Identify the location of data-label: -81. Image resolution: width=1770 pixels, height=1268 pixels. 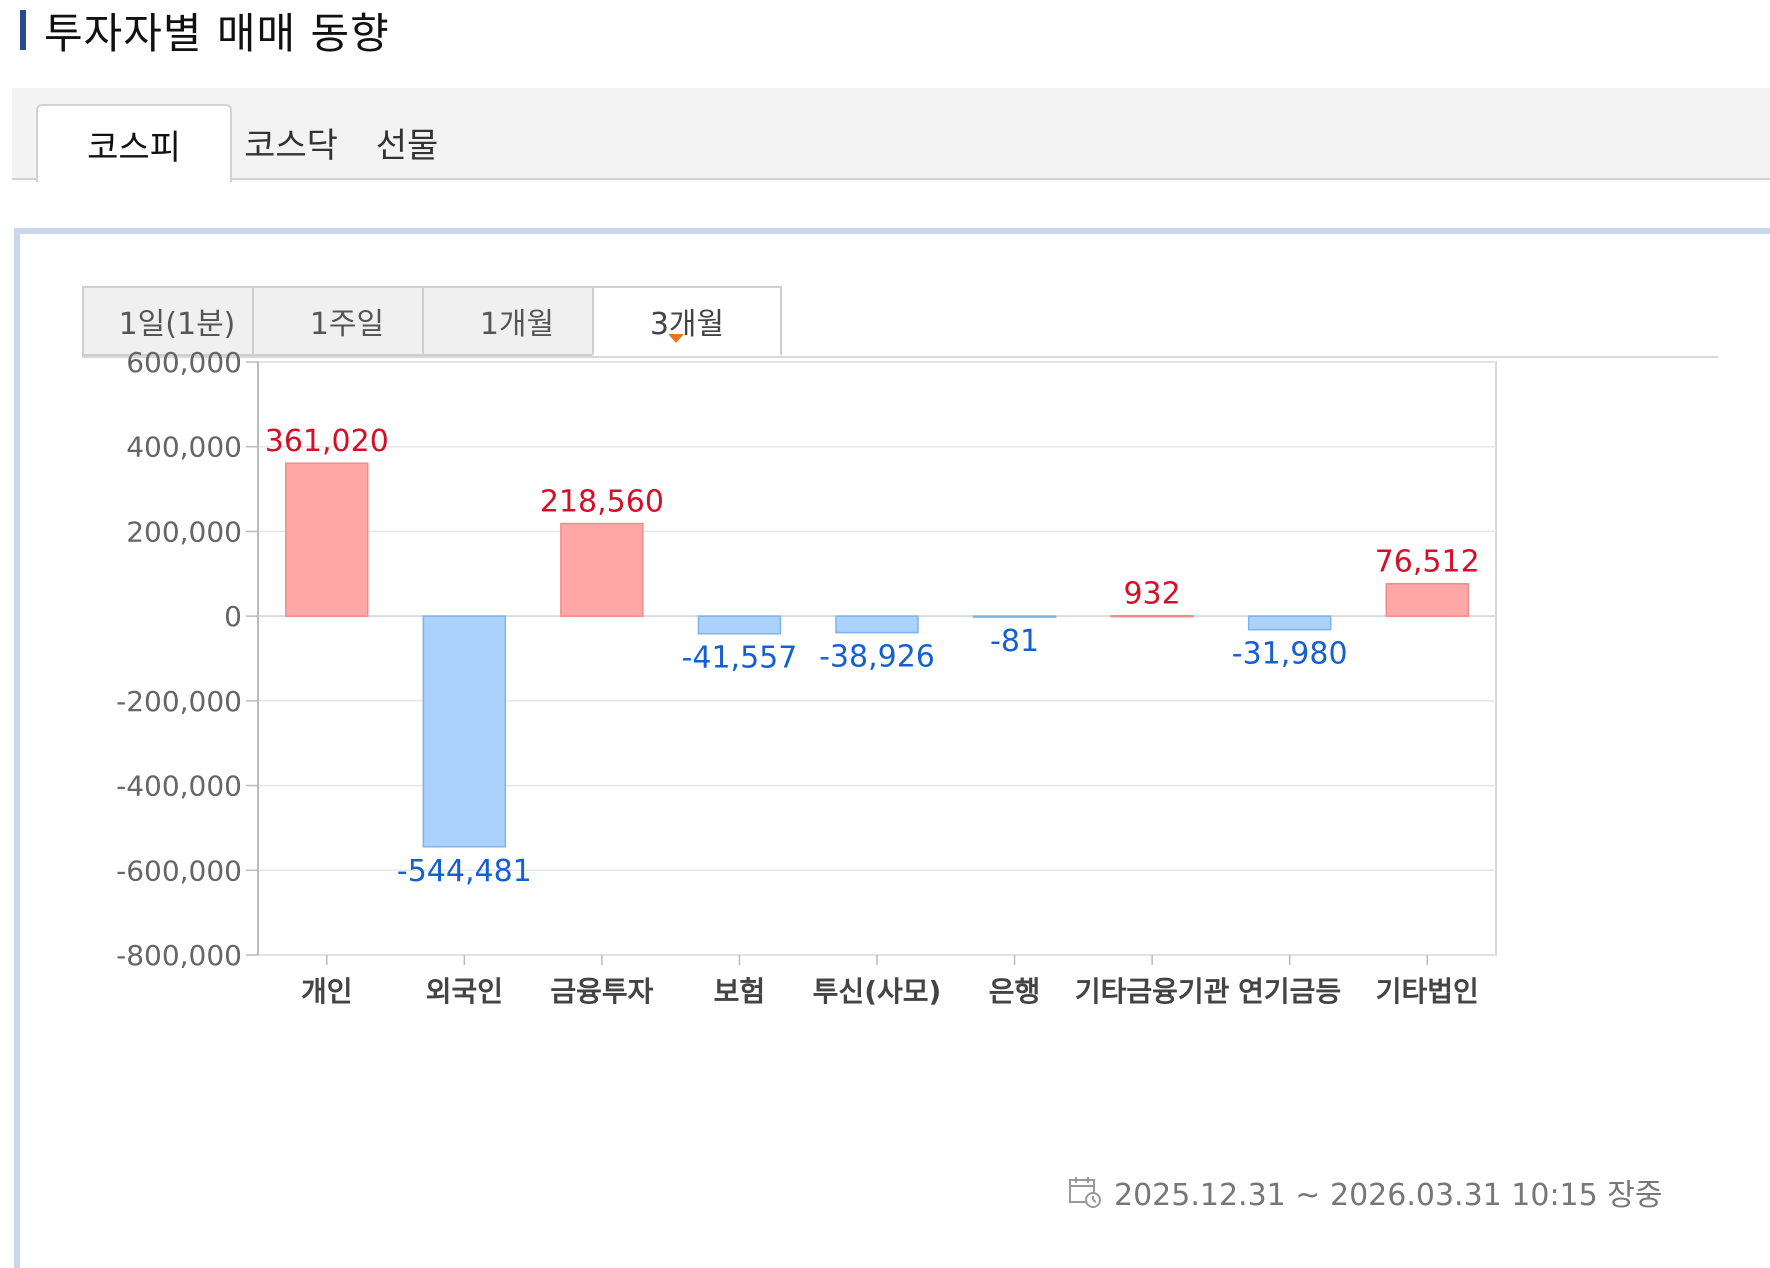
(1014, 641).